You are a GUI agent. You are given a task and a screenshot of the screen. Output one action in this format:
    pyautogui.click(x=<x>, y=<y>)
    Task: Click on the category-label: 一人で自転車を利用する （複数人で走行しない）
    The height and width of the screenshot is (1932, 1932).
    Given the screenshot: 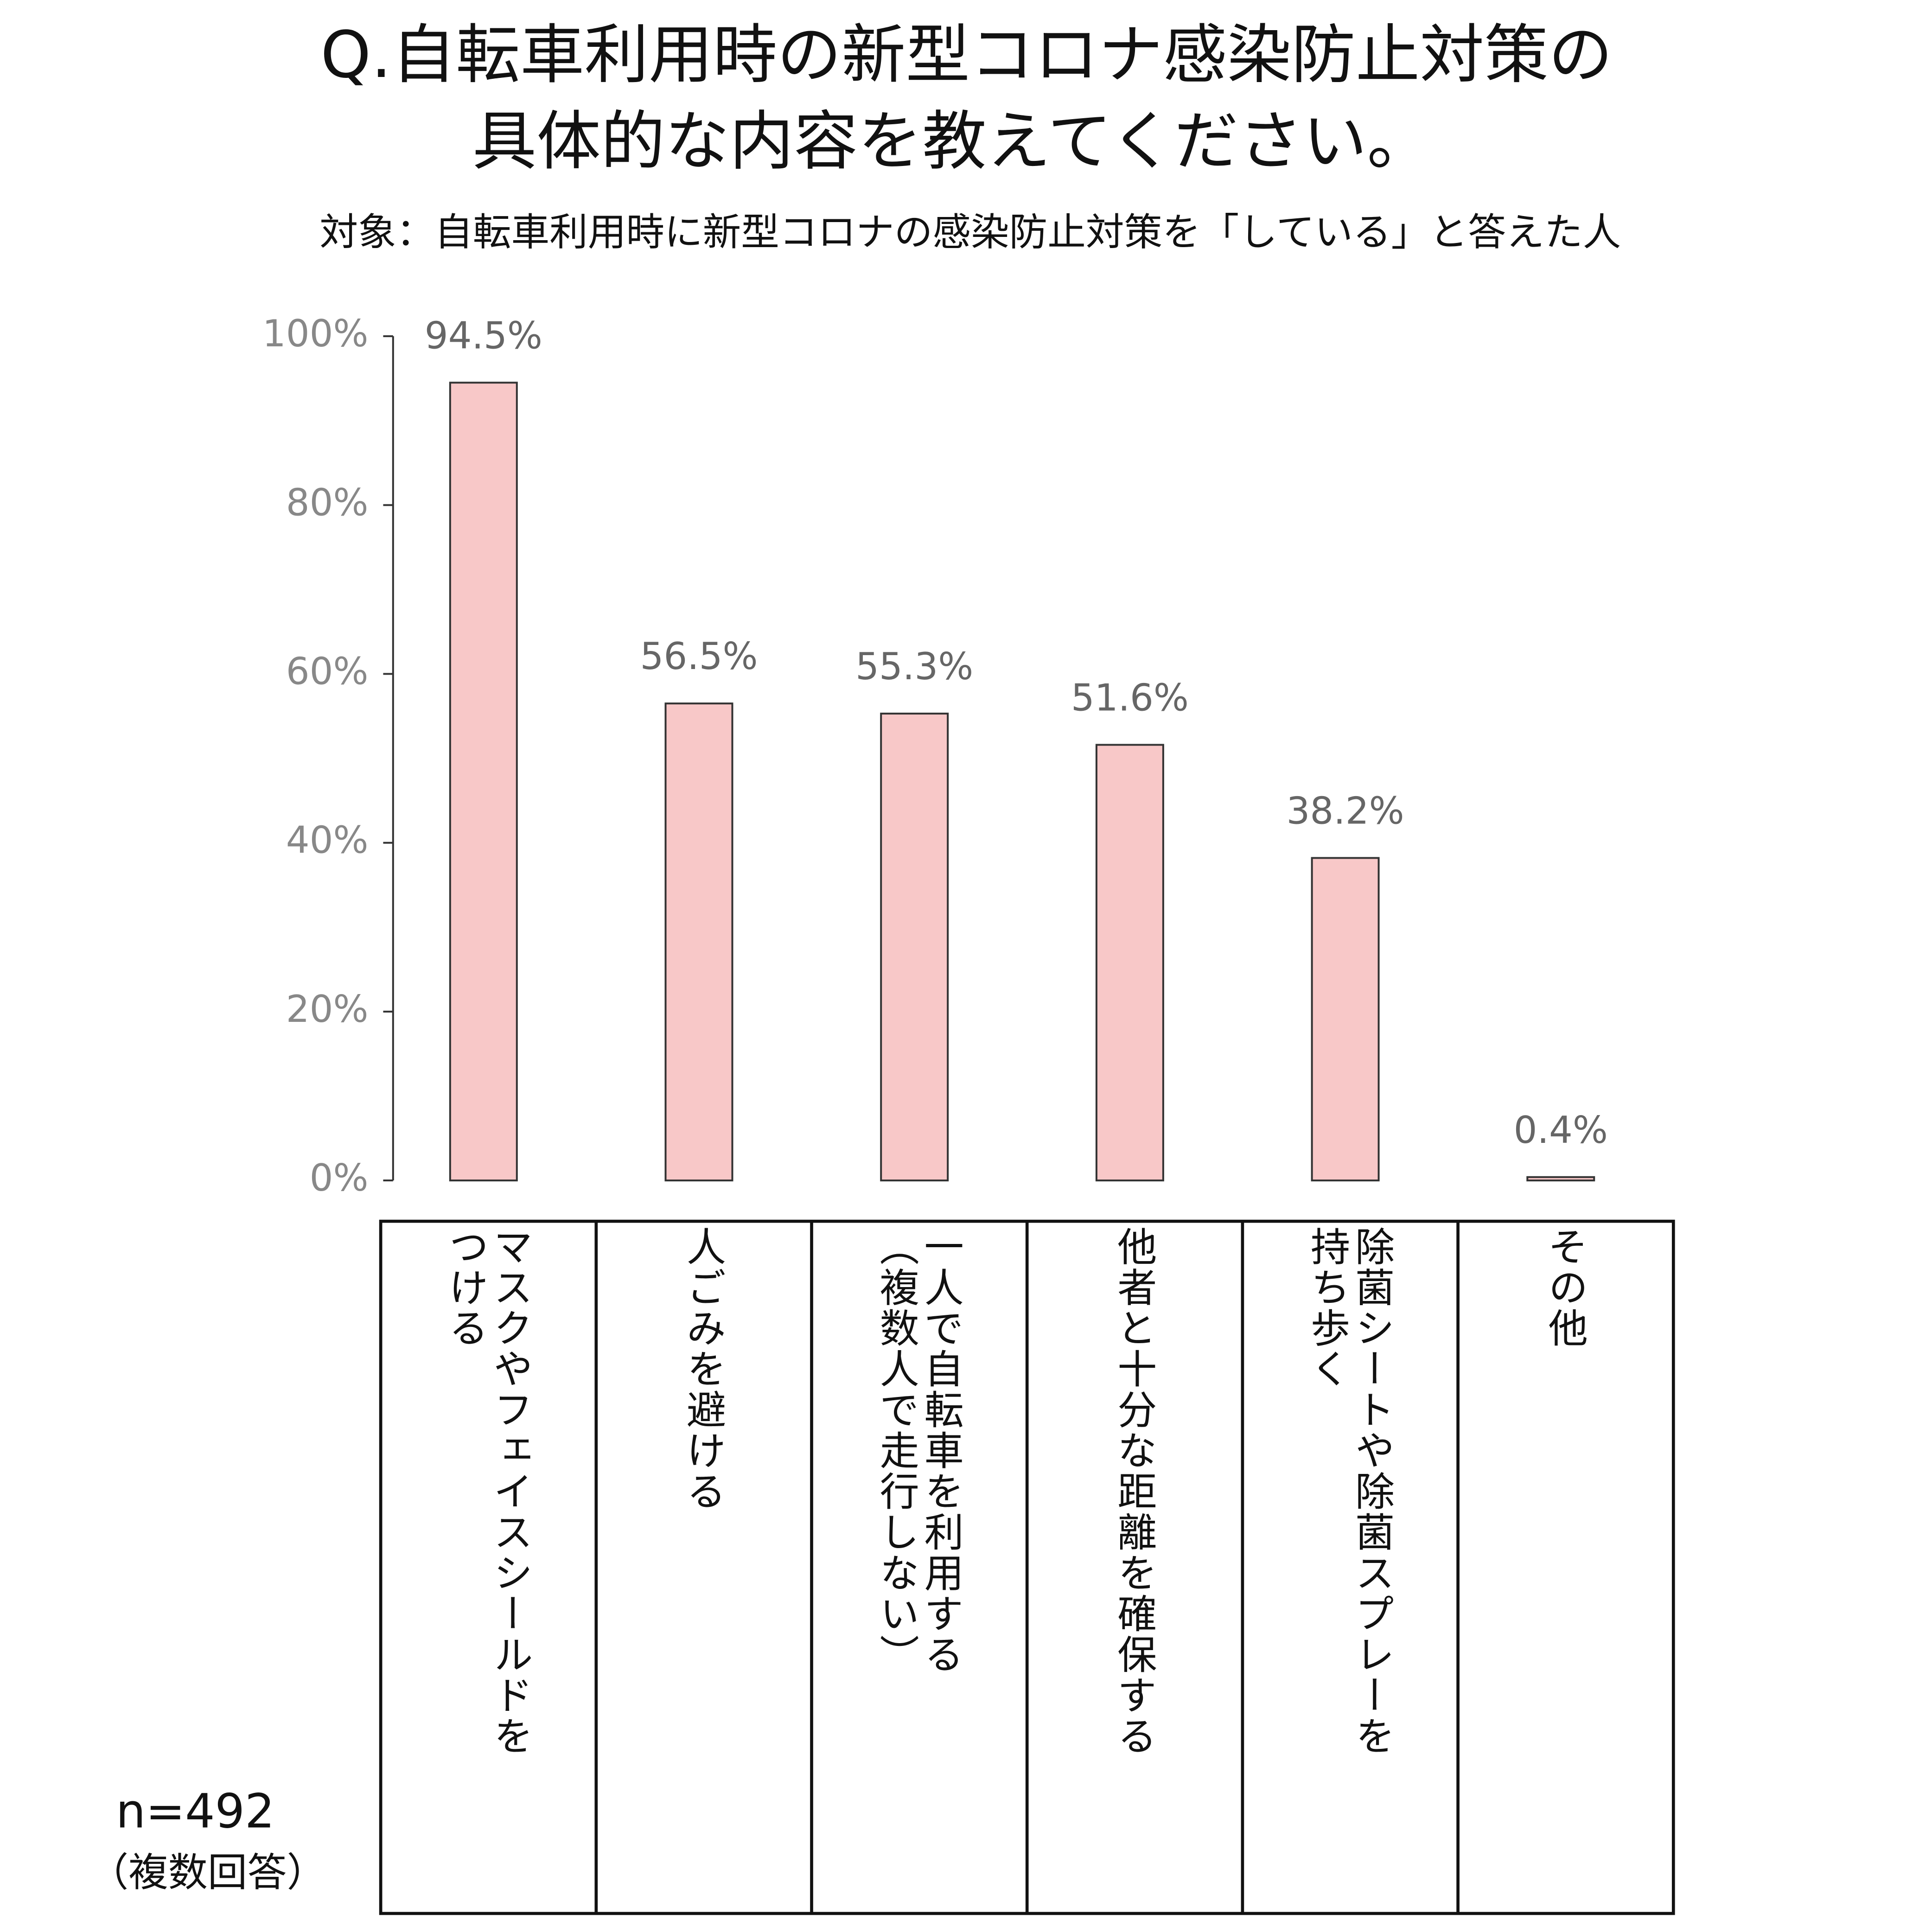 What is the action you would take?
    pyautogui.click(x=919, y=1567)
    